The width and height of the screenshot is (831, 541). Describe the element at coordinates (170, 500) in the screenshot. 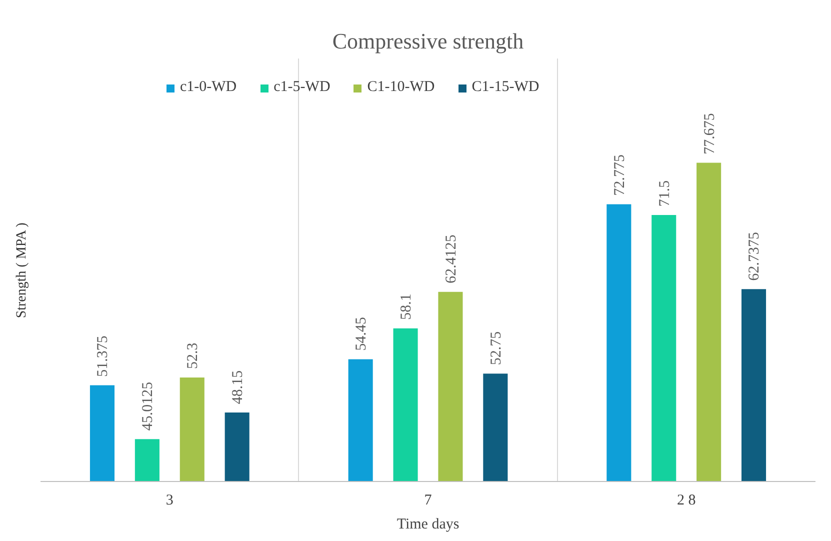

I see `x-tick-label: 3` at that location.